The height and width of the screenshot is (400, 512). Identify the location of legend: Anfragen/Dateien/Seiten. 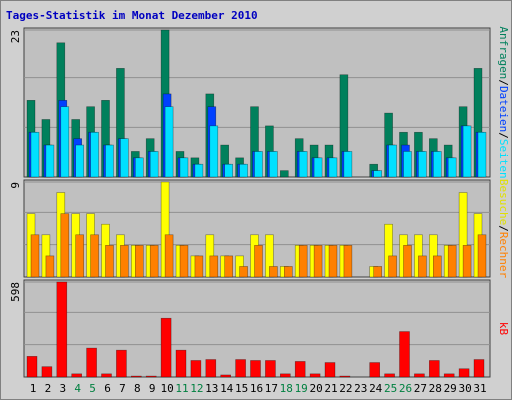
(503, 102).